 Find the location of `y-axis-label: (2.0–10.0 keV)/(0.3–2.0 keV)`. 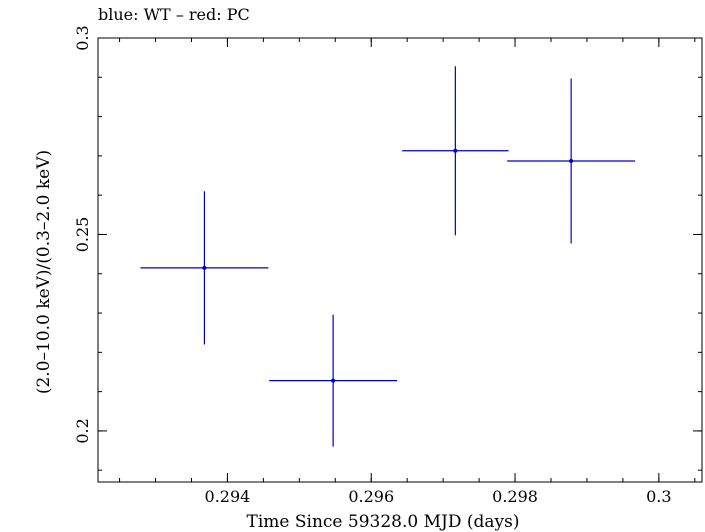

y-axis-label: (2.0–10.0 keV)/(0.3–2.0 keV) is located at coordinates (44, 272).